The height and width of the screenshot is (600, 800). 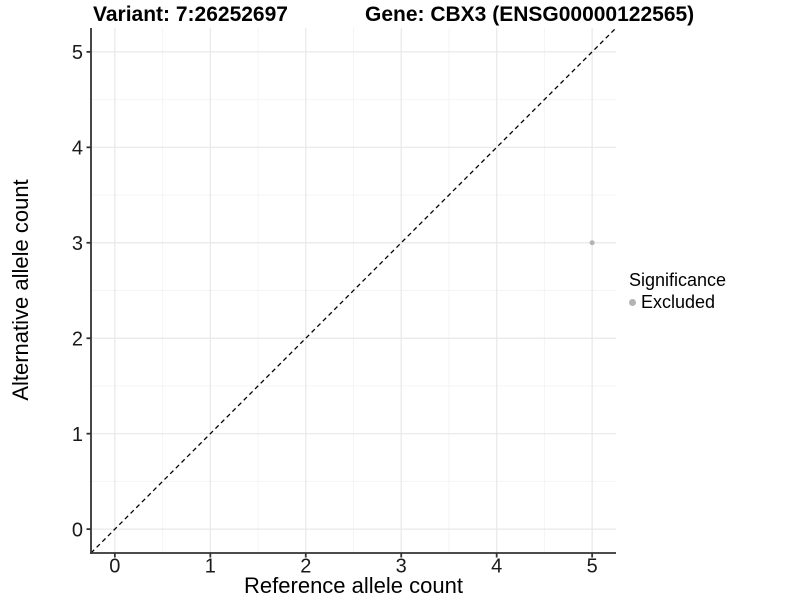 What do you see at coordinates (530, 14) in the screenshot?
I see `plot-title-gene: Gene: CBX3 (ENSG00000122565)` at bounding box center [530, 14].